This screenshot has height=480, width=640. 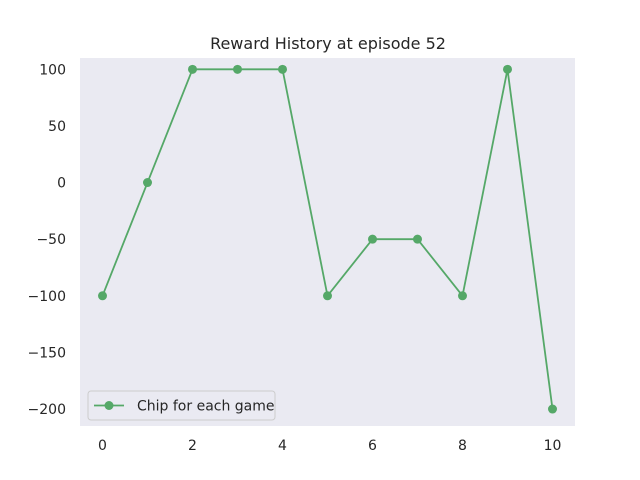 I want to click on legend: Chip for each game, so click(x=181, y=405).